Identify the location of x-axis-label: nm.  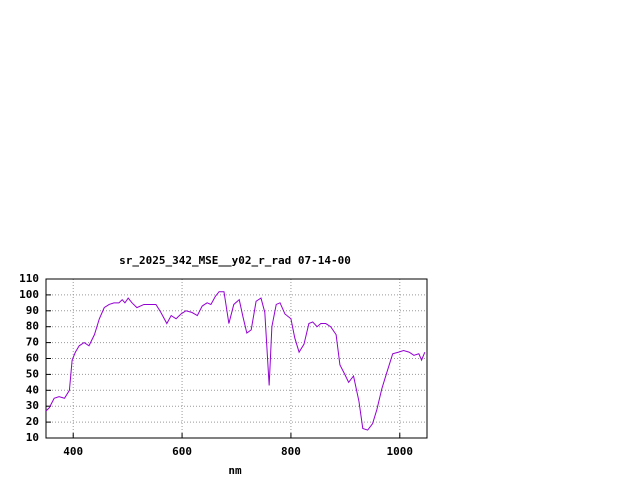
(235, 470).